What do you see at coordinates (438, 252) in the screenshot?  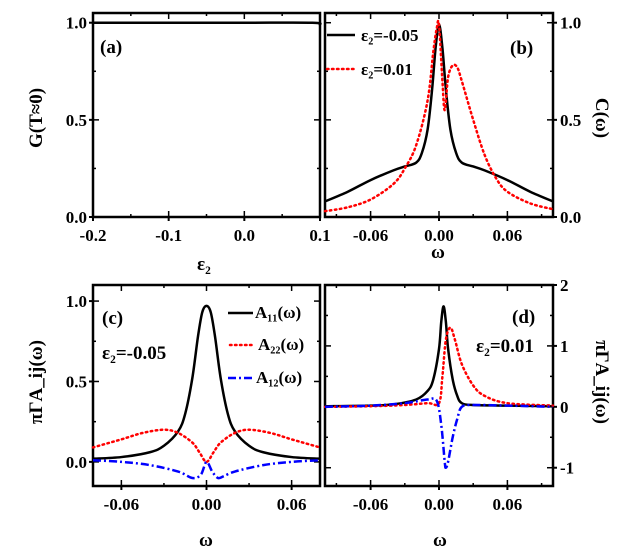 I see `panel-b-xlabel: ω` at bounding box center [438, 252].